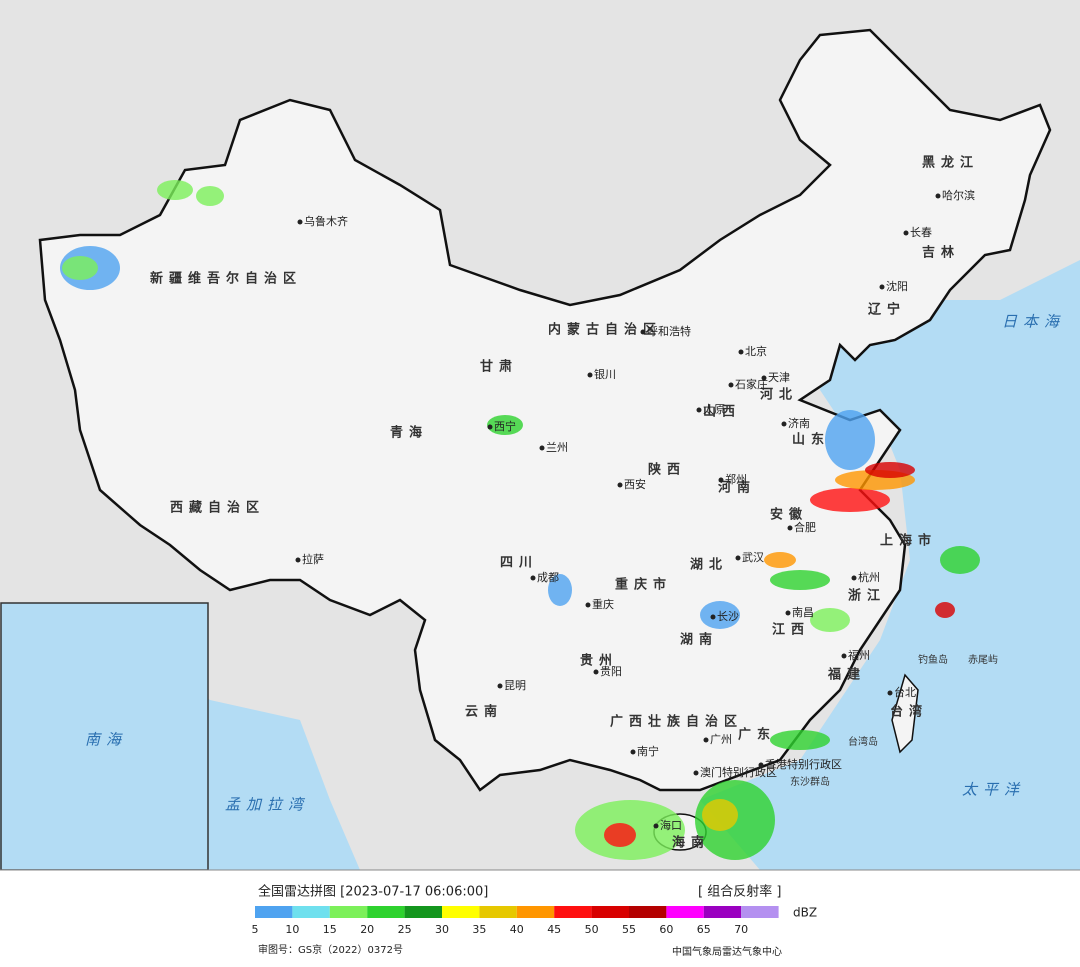 The image size is (1080, 967). I want to click on citie-label: 南宁, so click(648, 751).